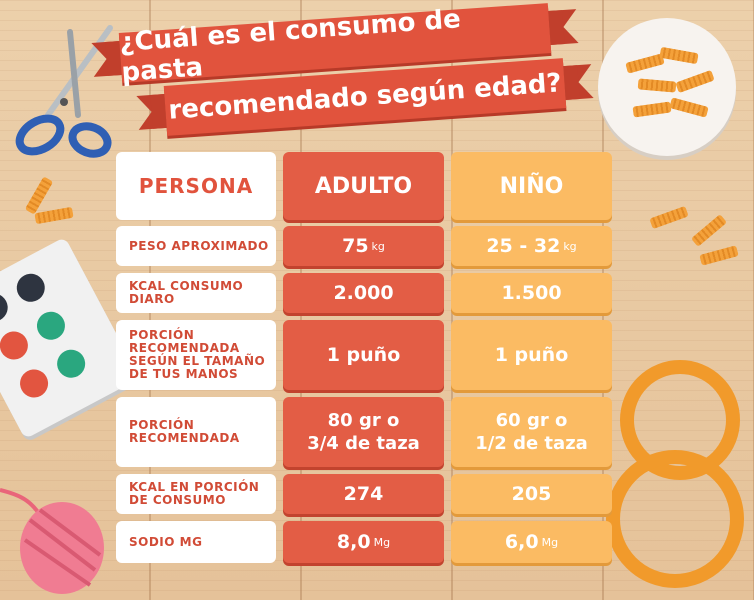 The height and width of the screenshot is (600, 754). Describe the element at coordinates (363, 432) in the screenshot. I see `adult-cell: 80 gr o 3/4 de taza` at that location.